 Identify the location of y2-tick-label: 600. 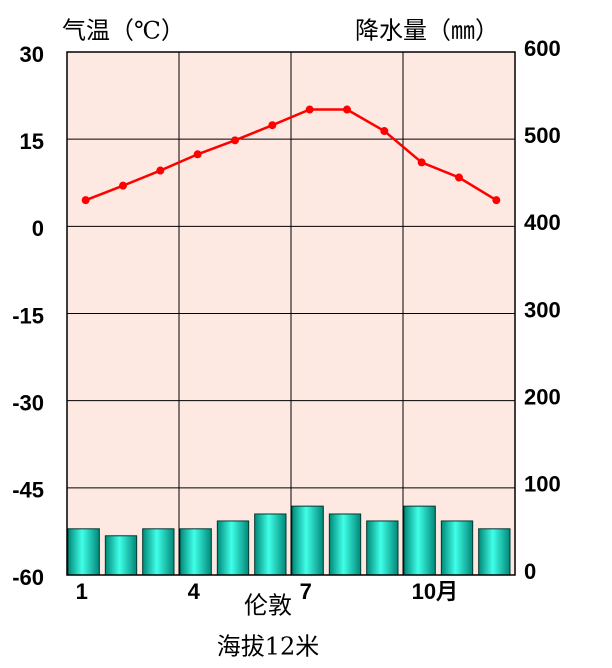
(542, 48).